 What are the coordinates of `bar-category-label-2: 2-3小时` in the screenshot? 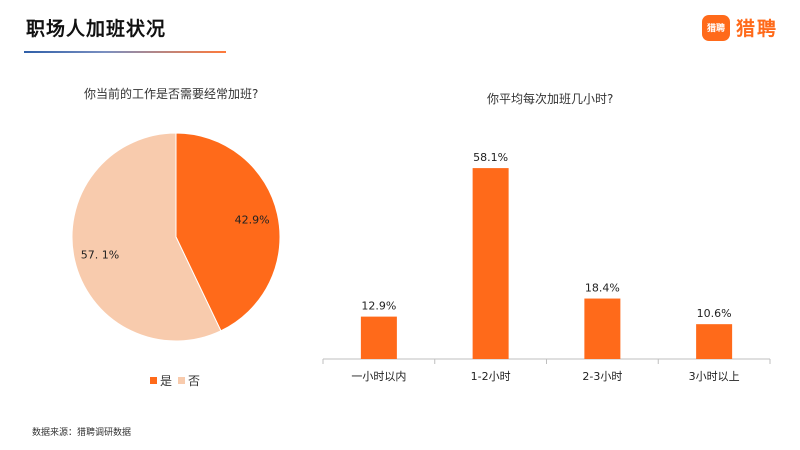 It's located at (602, 376).